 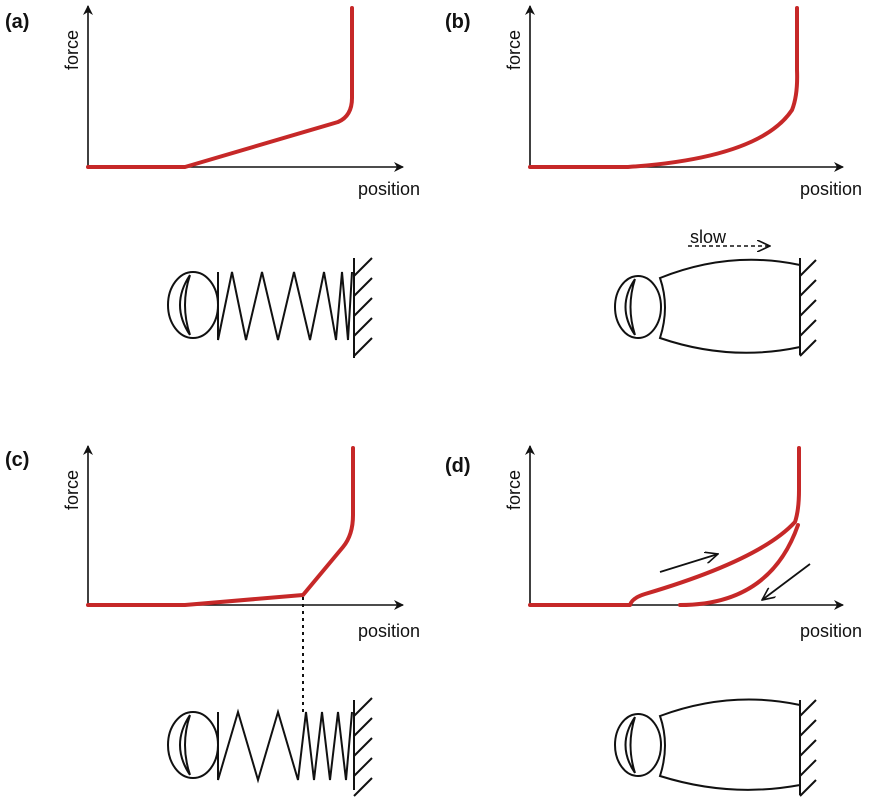 What do you see at coordinates (688, 563) in the screenshot?
I see `loading-arrow` at bounding box center [688, 563].